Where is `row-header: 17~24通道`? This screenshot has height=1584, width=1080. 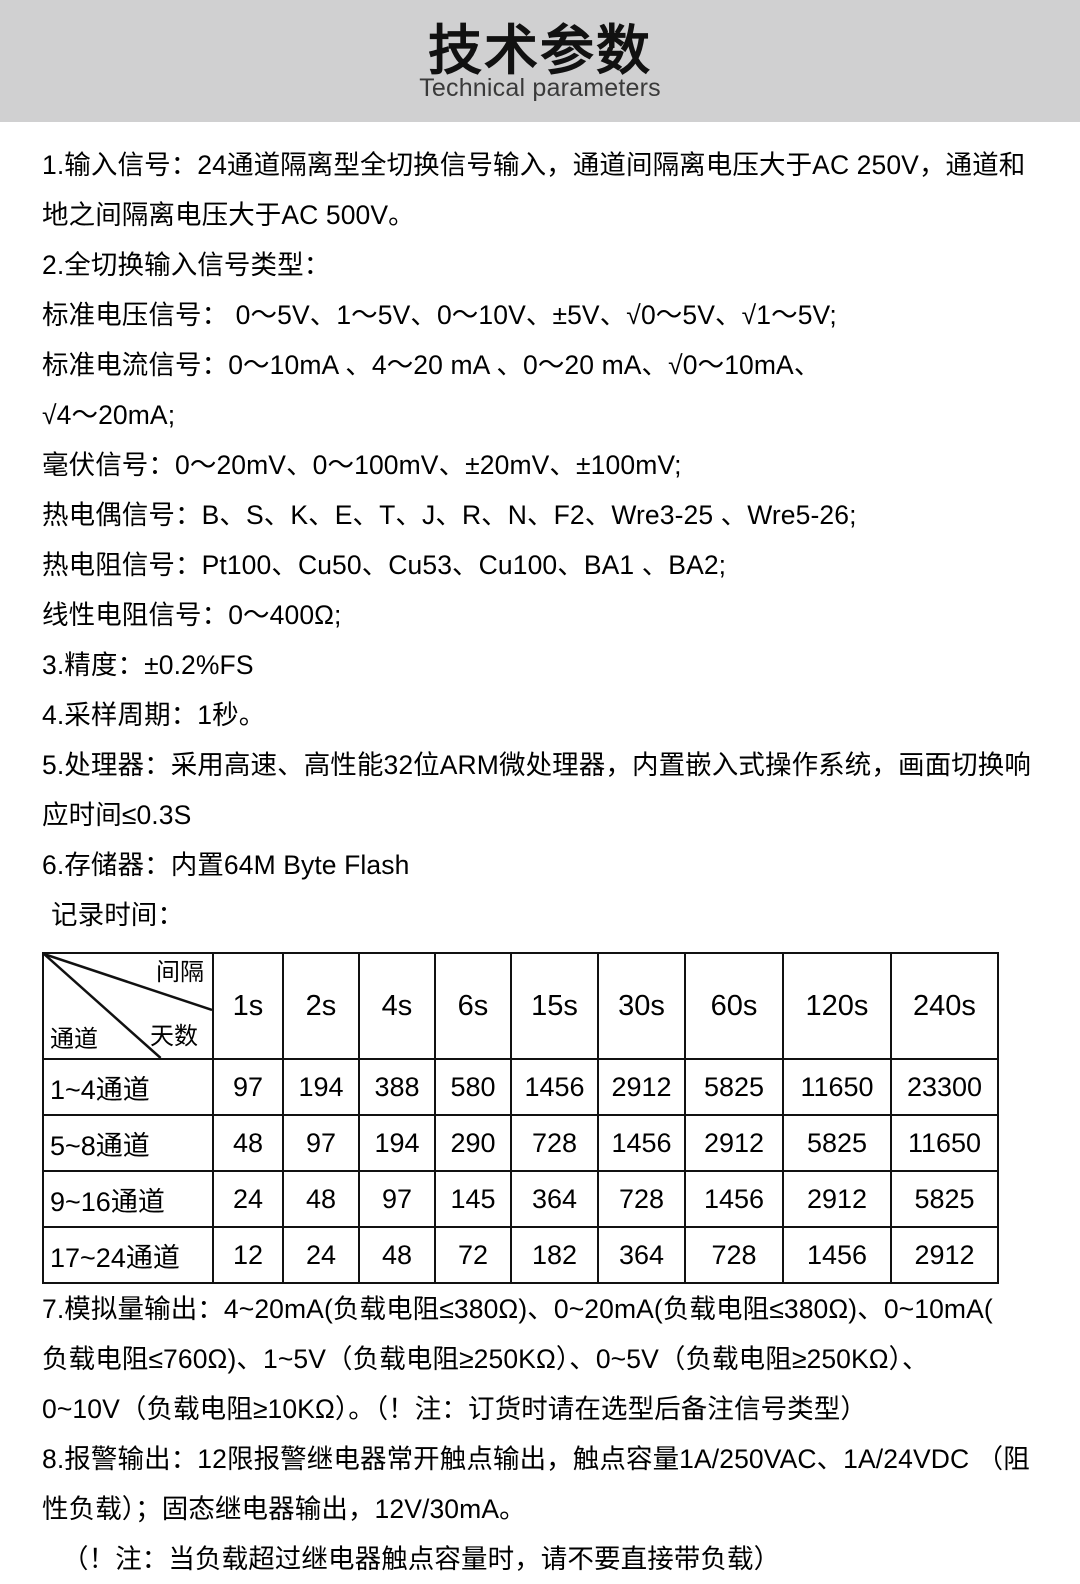 row-header: 17~24通道 is located at coordinates (128, 1255).